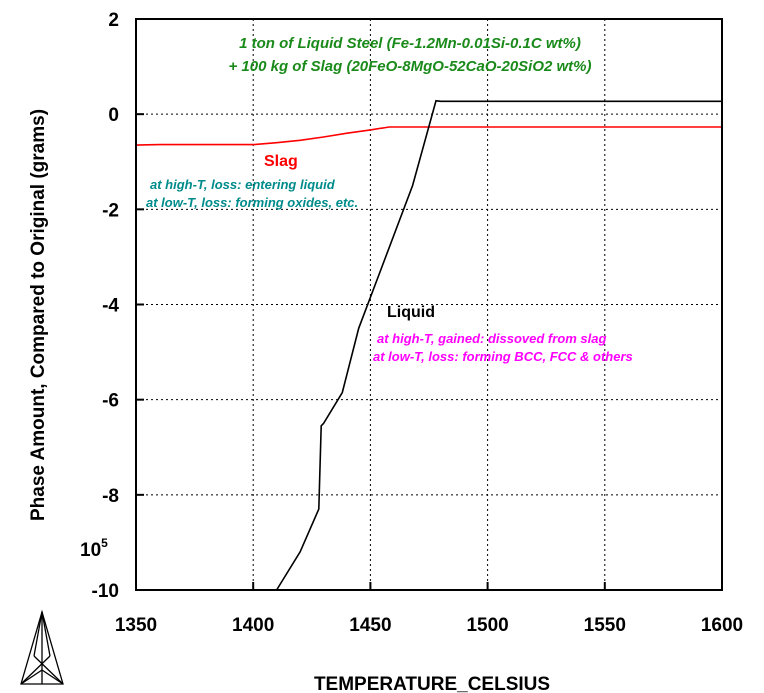 The height and width of the screenshot is (693, 764). What do you see at coordinates (110, 306) in the screenshot?
I see `y-tick-label: -4` at bounding box center [110, 306].